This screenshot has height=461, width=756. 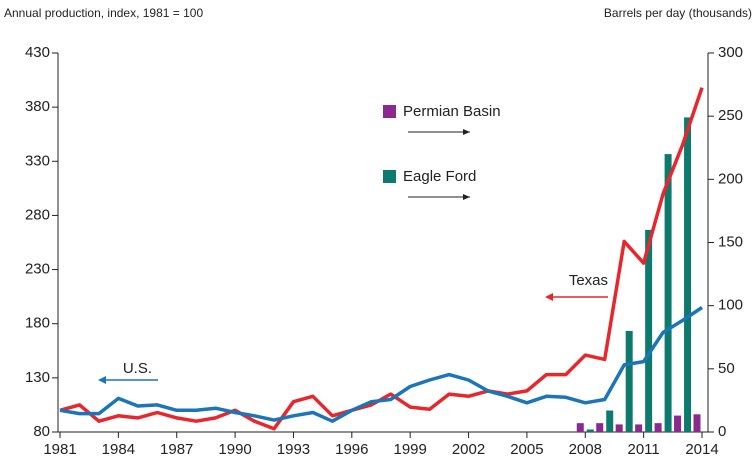 What do you see at coordinates (730, 52) in the screenshot?
I see `y2-tick-label: 300` at bounding box center [730, 52].